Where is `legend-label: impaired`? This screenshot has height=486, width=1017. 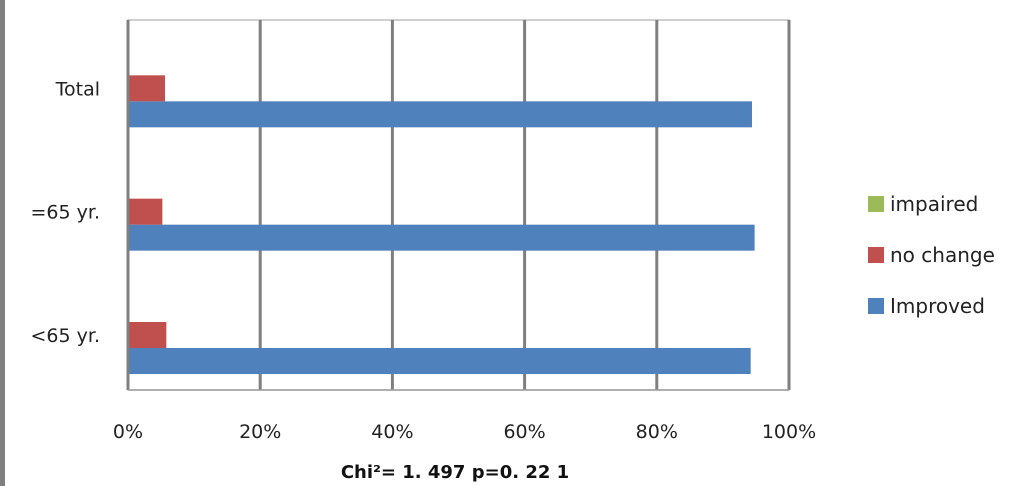 legend-label: impaired is located at coordinates (934, 204).